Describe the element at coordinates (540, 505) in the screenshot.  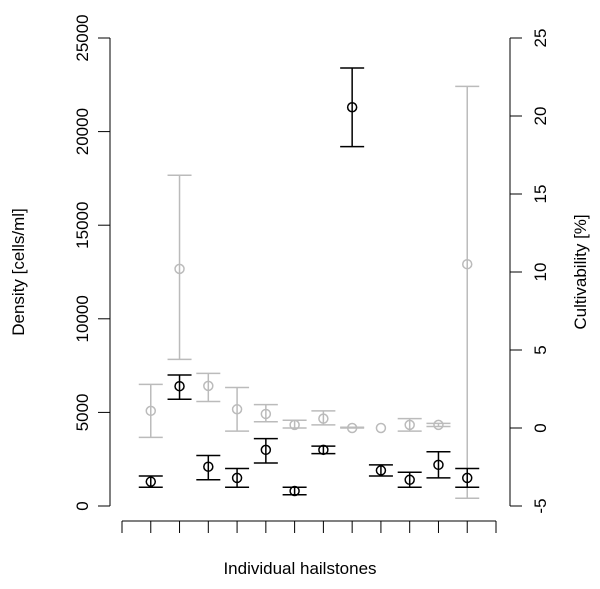
I see `y2-tick-label: -5` at that location.